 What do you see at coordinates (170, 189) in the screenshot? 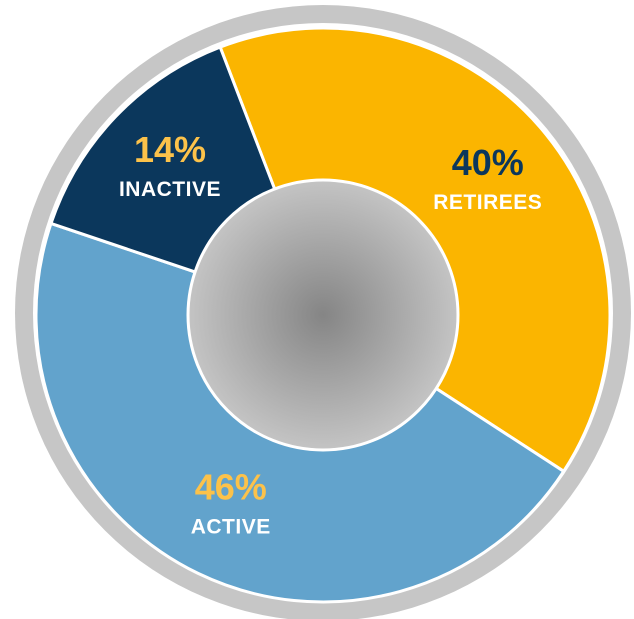
I see `category-label: INACTIVE` at bounding box center [170, 189].